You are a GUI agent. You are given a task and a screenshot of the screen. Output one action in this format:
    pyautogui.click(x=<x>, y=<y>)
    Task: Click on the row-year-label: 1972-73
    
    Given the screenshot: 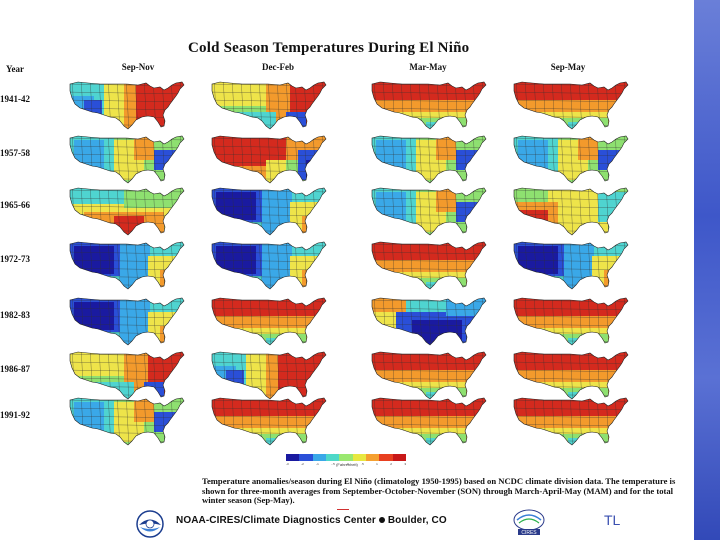 What is the action you would take?
    pyautogui.click(x=15, y=259)
    